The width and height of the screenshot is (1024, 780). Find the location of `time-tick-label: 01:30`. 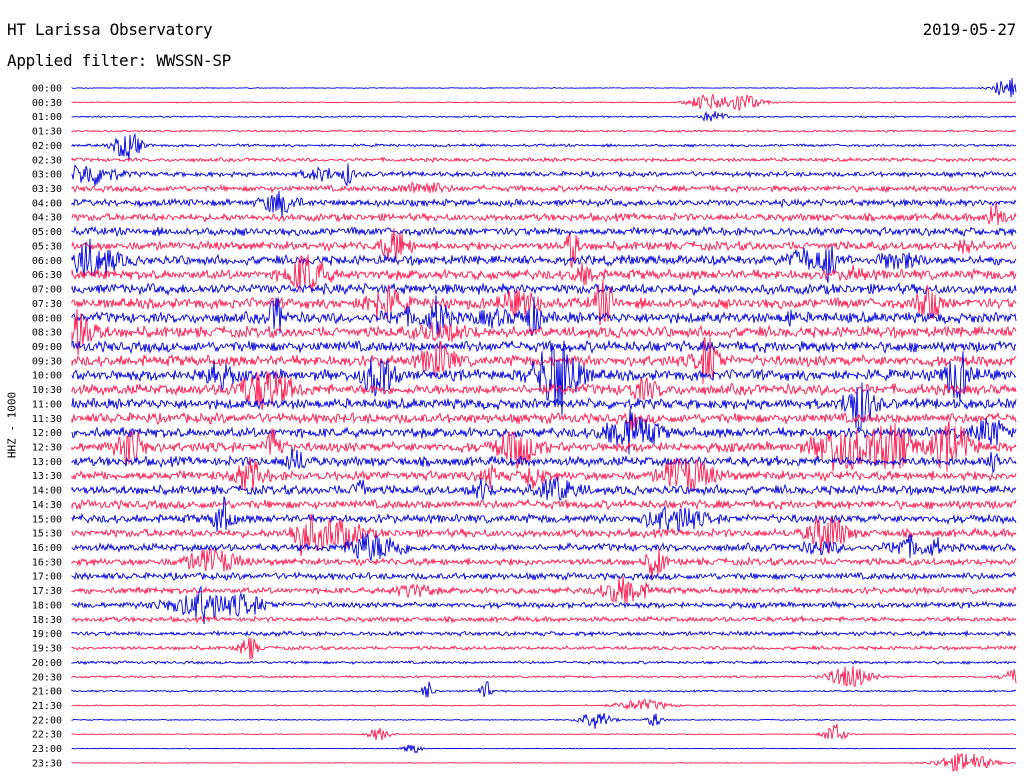

time-tick-label: 01:30 is located at coordinates (47, 132).